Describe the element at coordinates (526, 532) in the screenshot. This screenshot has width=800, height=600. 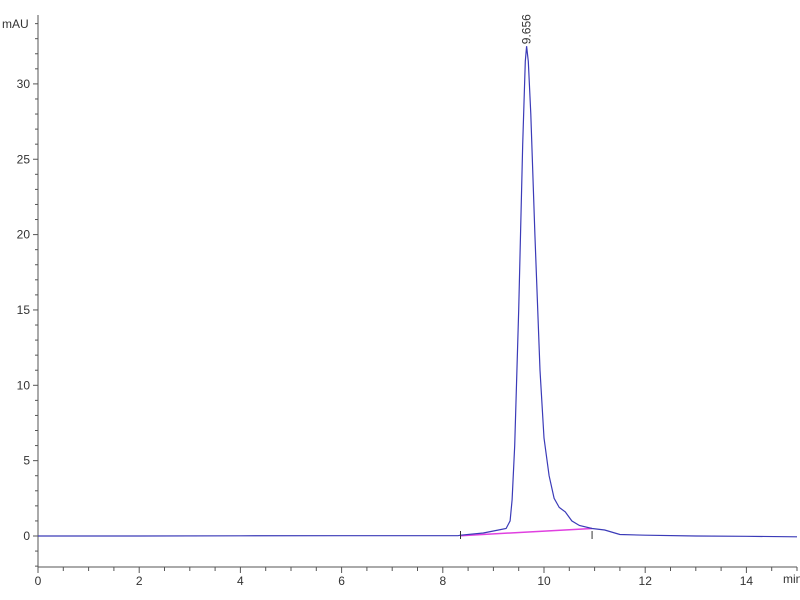
I see `integration-baseline` at that location.